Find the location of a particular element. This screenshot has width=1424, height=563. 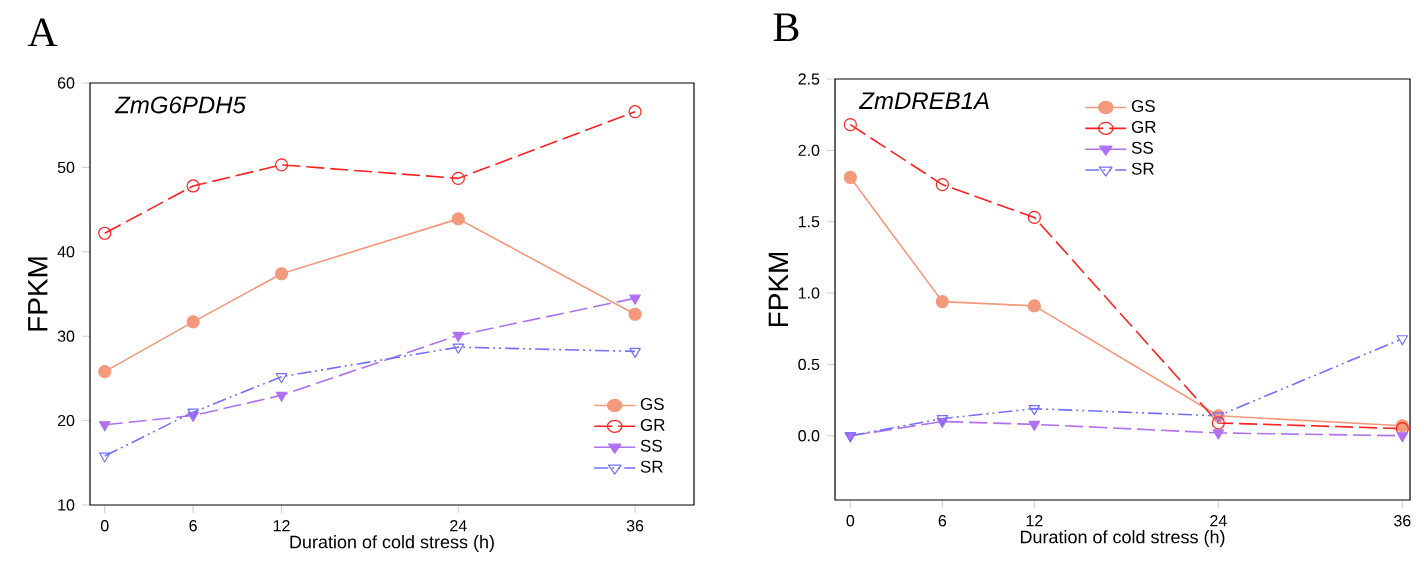

chart-title: A is located at coordinates (42, 32).